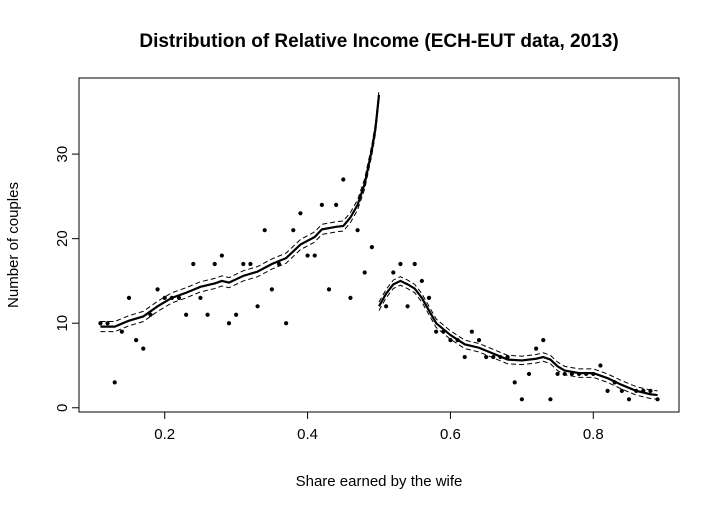  What do you see at coordinates (379, 427) in the screenshot?
I see `x-axis: 0.2 0.4 0.6 0.8` at bounding box center [379, 427].